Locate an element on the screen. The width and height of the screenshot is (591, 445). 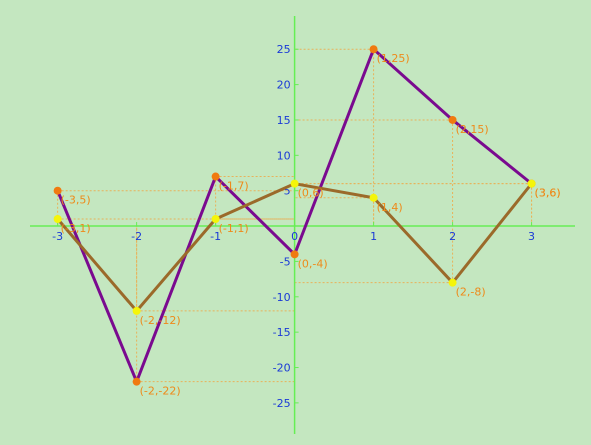
data-point-s0-p5 is located at coordinates (452, 119).